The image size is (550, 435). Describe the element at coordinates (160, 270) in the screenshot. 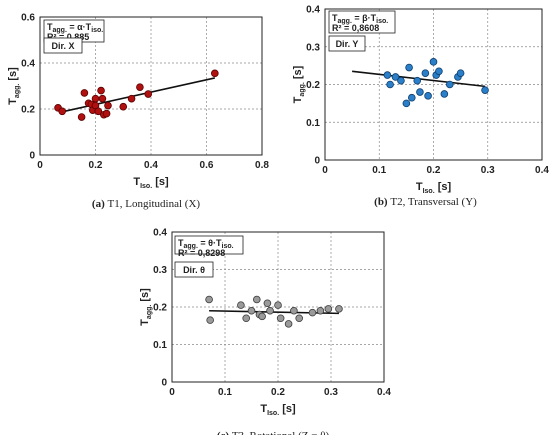

I see `y-tick-label: 0.3` at that location.